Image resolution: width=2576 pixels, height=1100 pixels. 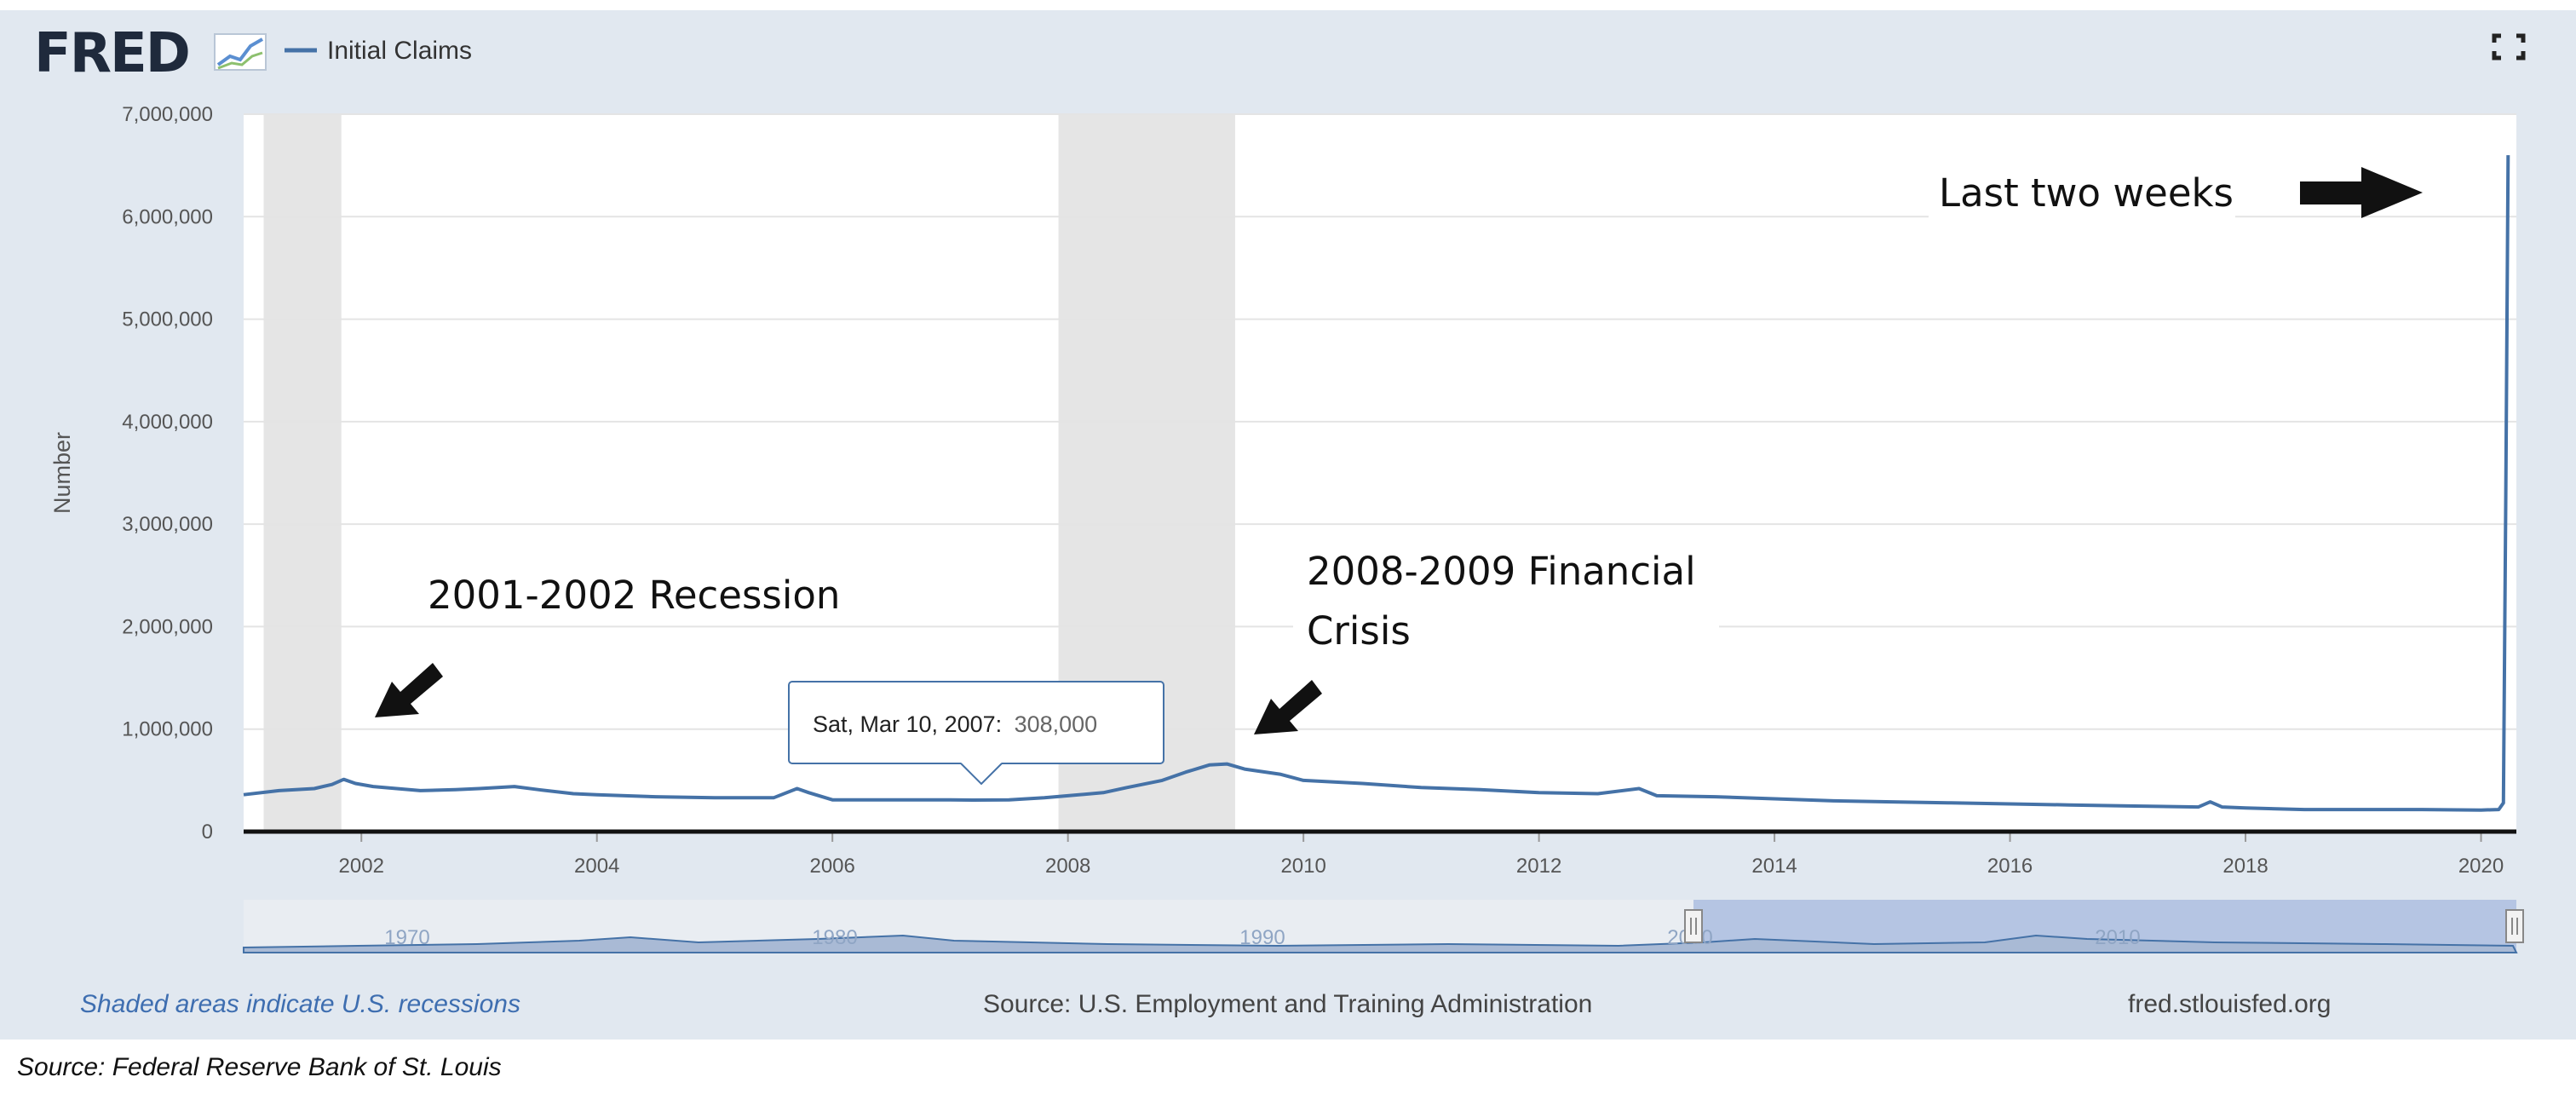 I want to click on annotation-last-two-weeks: Last two weeks, so click(x=2082, y=192).